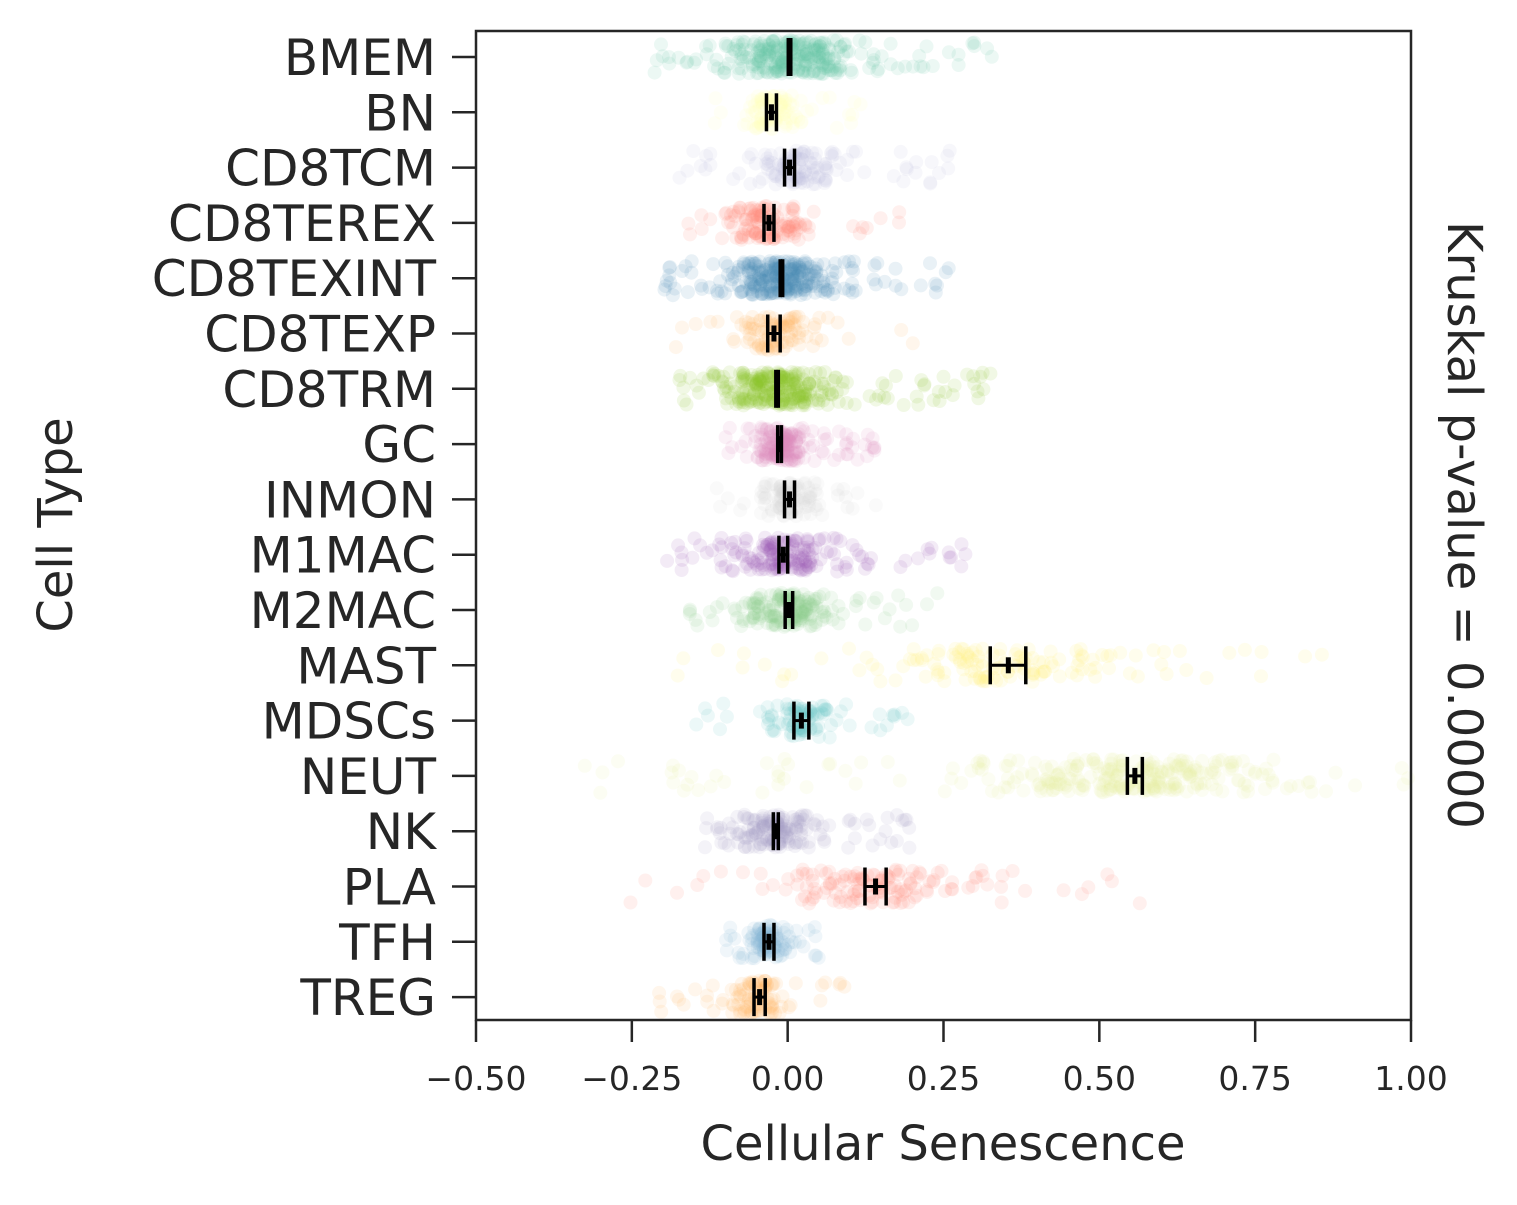 The image size is (1517, 1205). Describe the element at coordinates (814, 167) in the screenshot. I see `strip-cd8tcm` at that location.